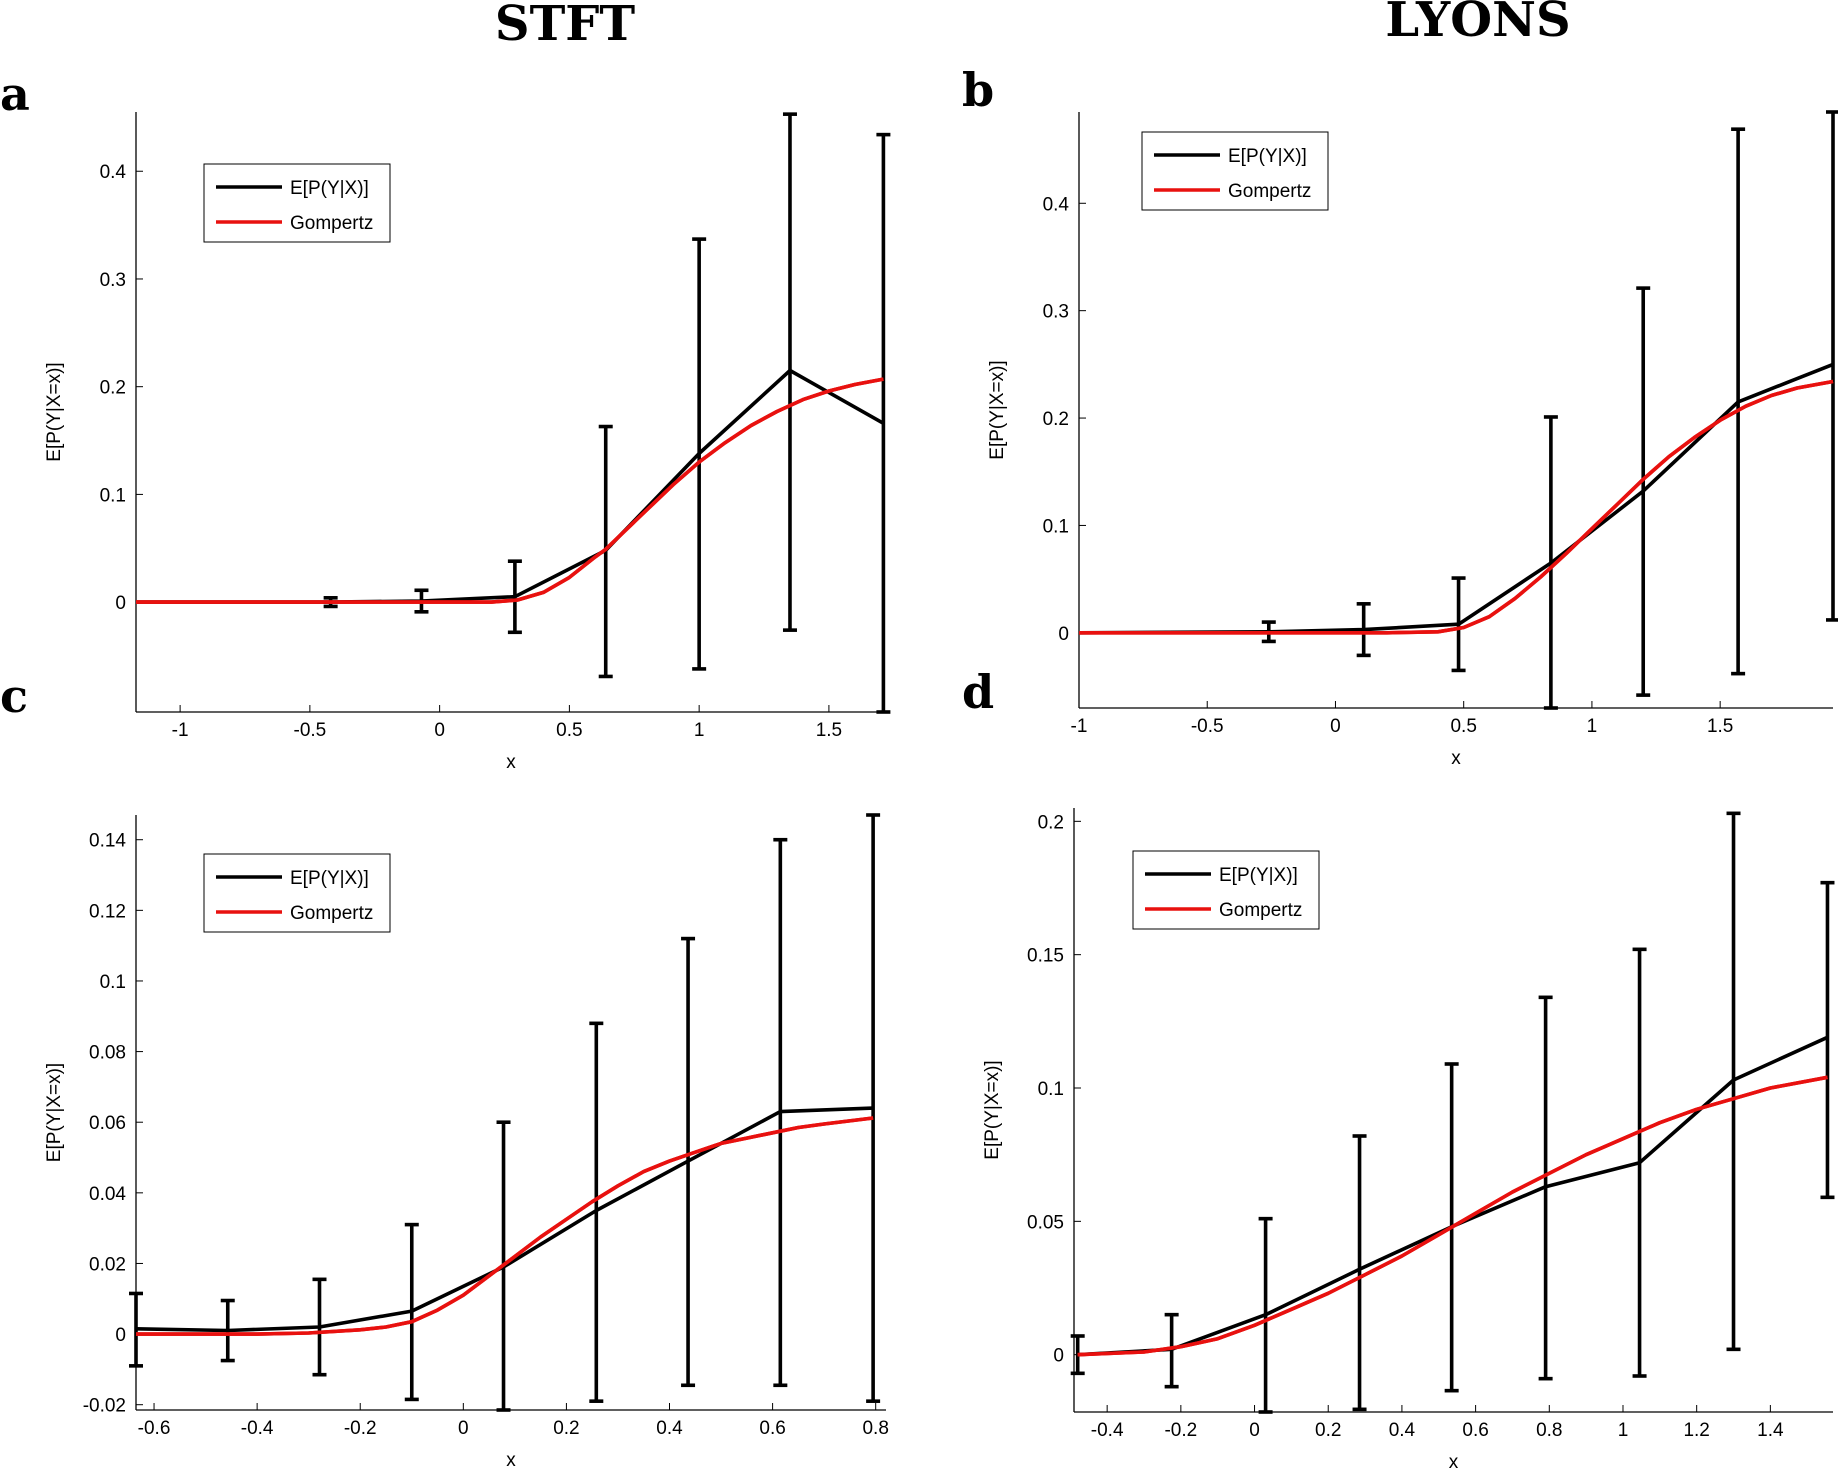 The width and height of the screenshot is (1838, 1470). What do you see at coordinates (1335, 726) in the screenshot?
I see `x-tick-label: 0` at bounding box center [1335, 726].